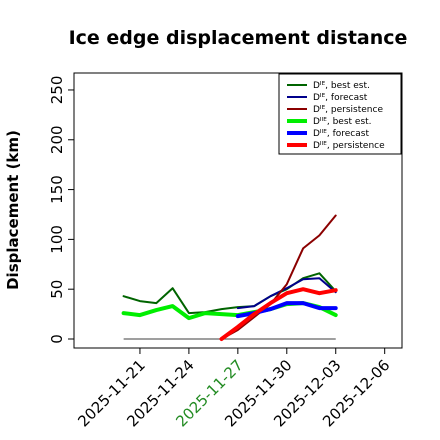  What do you see at coordinates (349, 146) in the screenshot?
I see `legend-label: Dᴵᴵᴱ, persistence` at bounding box center [349, 146].